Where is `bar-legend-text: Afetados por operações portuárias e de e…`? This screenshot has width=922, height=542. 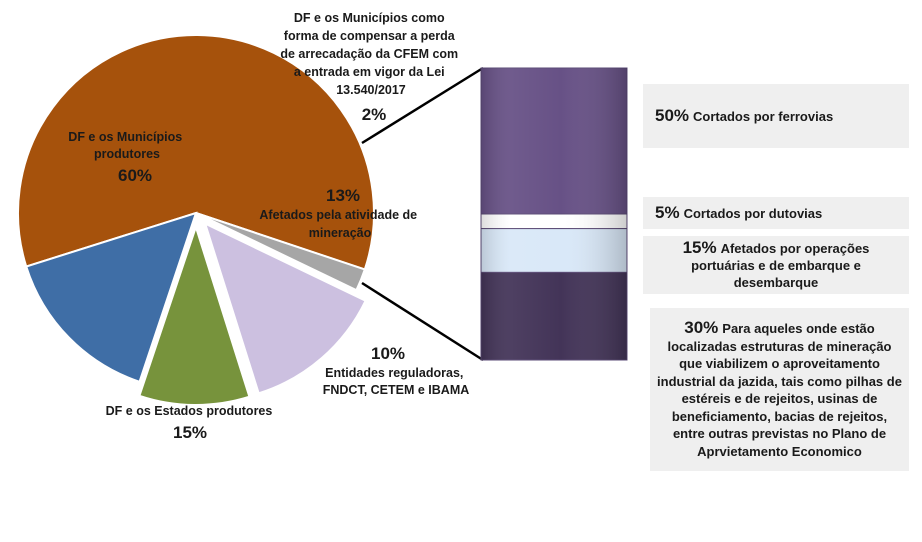 bar-legend-text: Afetados por operações portuárias e de e… is located at coordinates (780, 265).